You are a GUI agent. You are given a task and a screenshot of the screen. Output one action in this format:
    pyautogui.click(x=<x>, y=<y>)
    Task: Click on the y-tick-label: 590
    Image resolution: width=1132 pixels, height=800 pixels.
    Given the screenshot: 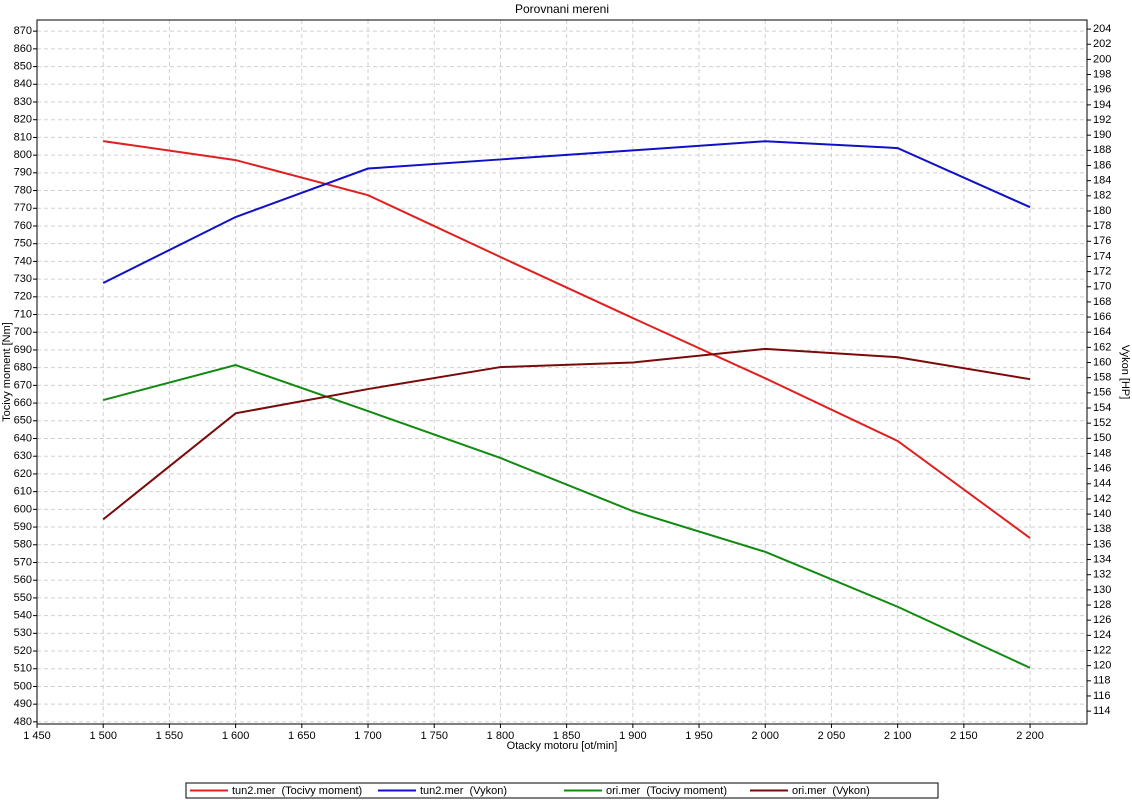 What is the action you would take?
    pyautogui.click(x=23, y=527)
    